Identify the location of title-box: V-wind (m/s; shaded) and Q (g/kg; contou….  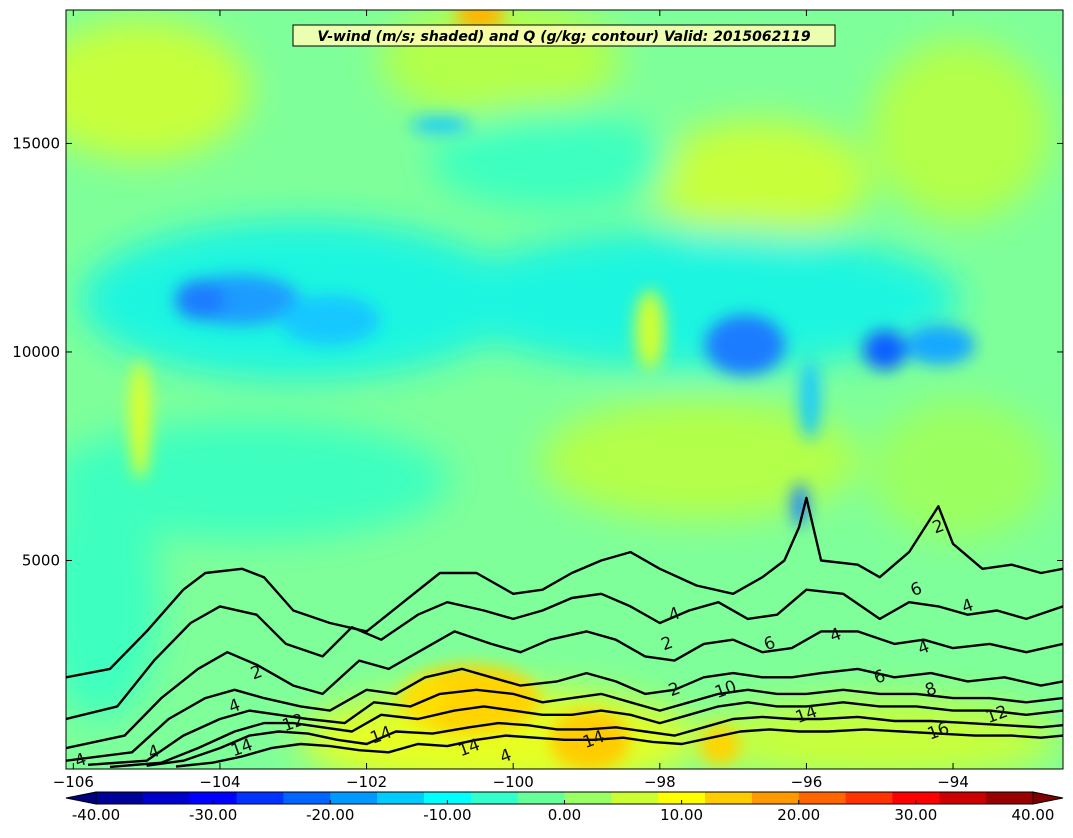
(564, 35).